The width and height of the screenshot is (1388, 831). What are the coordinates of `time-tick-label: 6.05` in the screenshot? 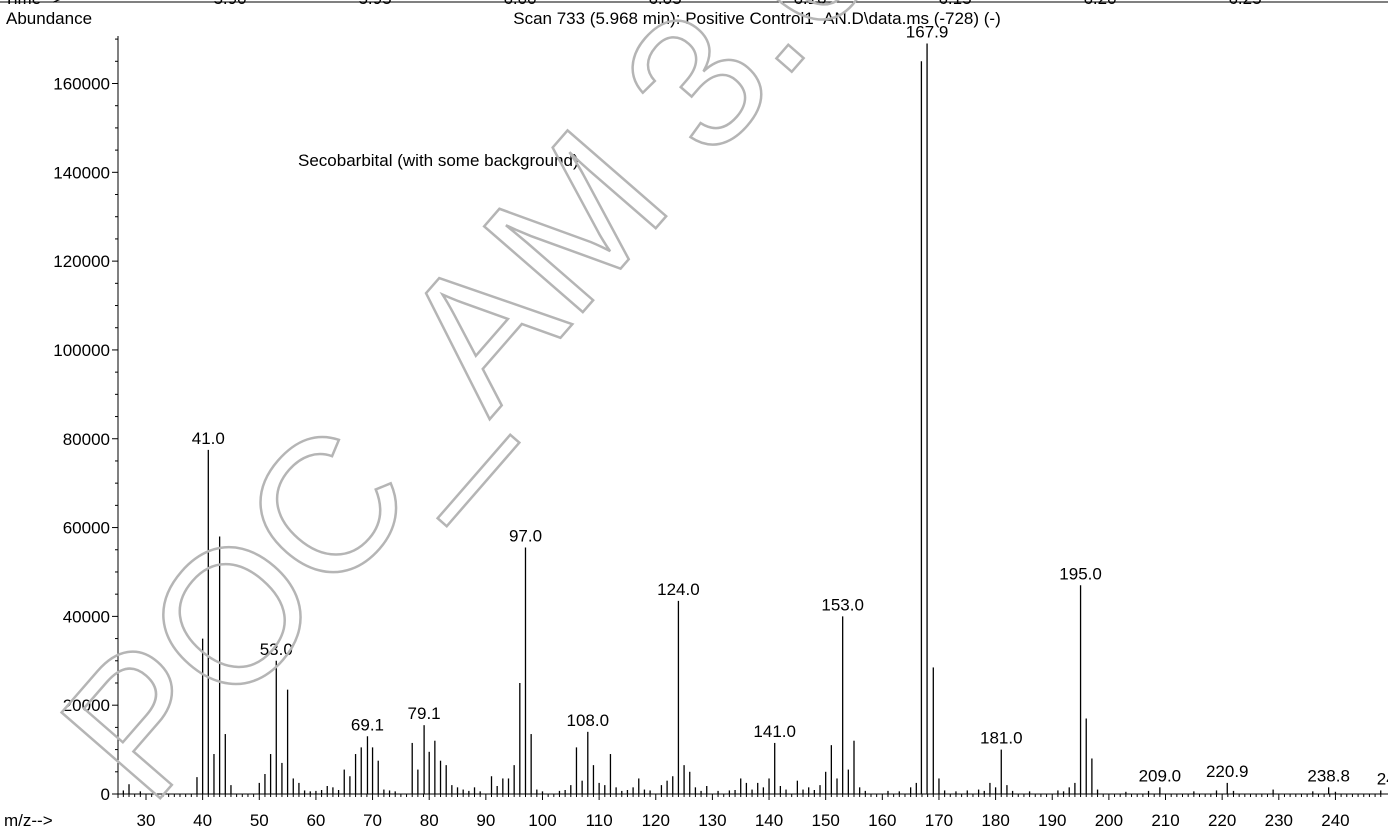 It's located at (664, 4).